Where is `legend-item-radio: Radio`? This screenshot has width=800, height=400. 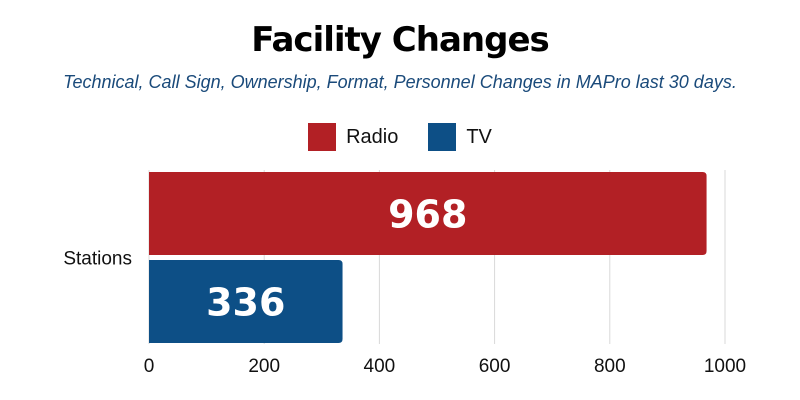 legend-item-radio: Radio is located at coordinates (353, 137).